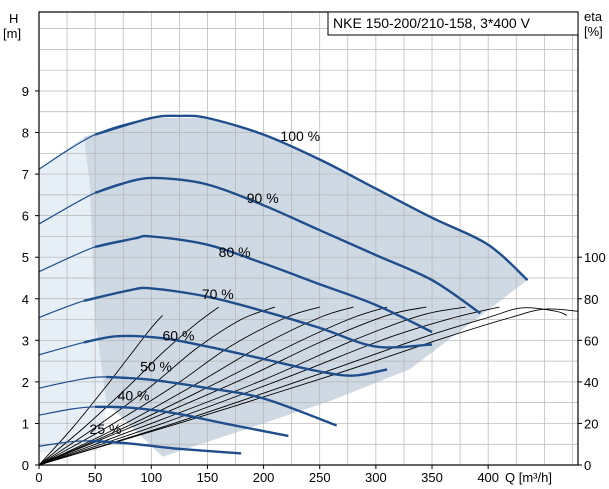  What do you see at coordinates (218, 294) in the screenshot?
I see `speed-curve-label: 70 %` at bounding box center [218, 294].